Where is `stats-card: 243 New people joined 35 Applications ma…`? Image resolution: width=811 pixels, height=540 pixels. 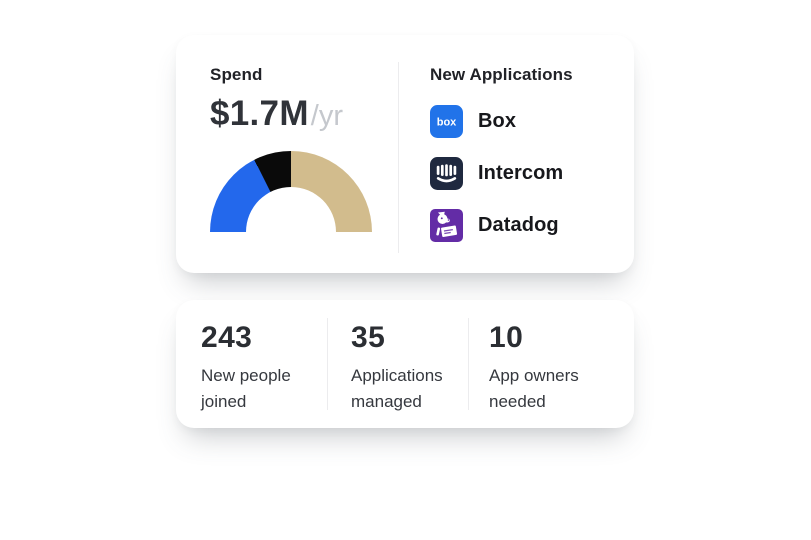 stats-card: 243 New people joined 35 Applications ma… is located at coordinates (405, 364).